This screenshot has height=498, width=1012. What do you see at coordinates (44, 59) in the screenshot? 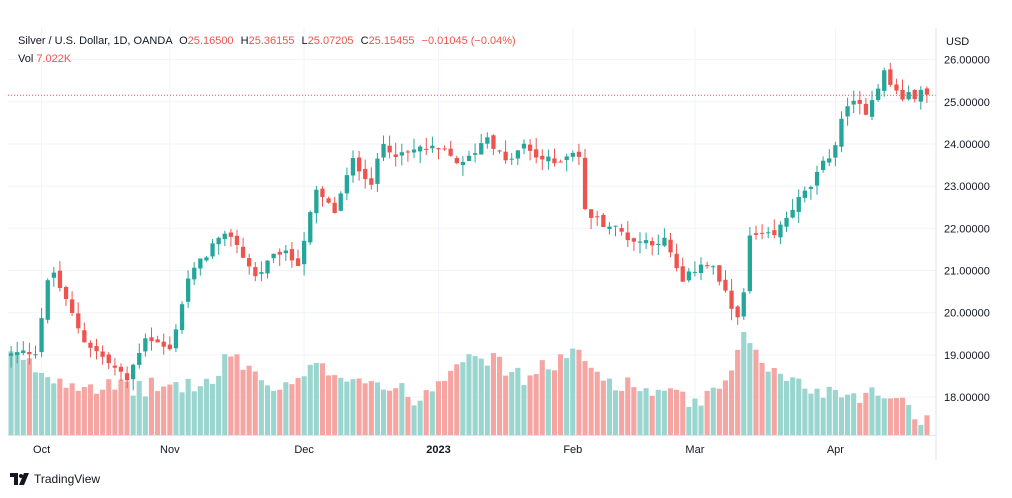
I see `volume-legend: Vol 7.022K` at bounding box center [44, 59].